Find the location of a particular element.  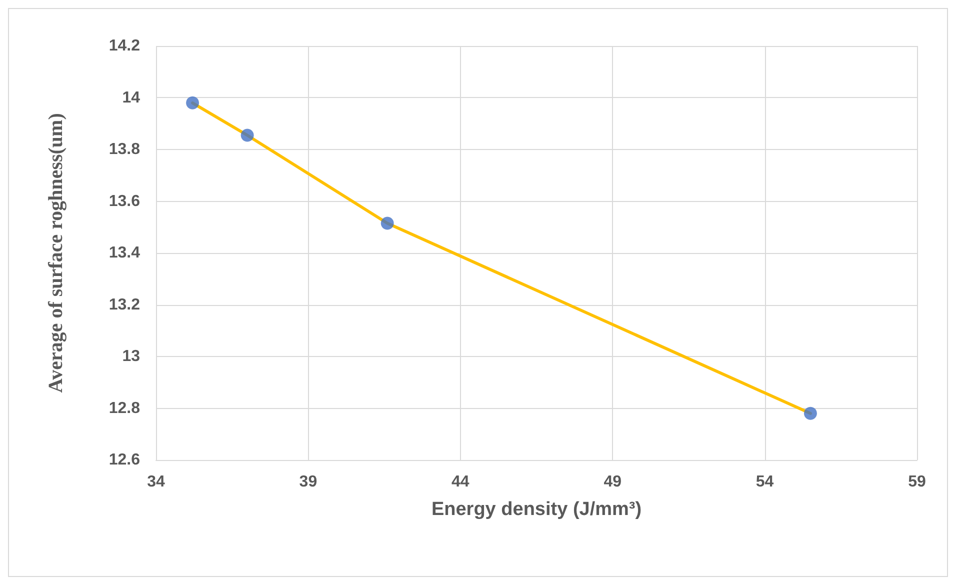

x-tick-label: 49 is located at coordinates (613, 482).